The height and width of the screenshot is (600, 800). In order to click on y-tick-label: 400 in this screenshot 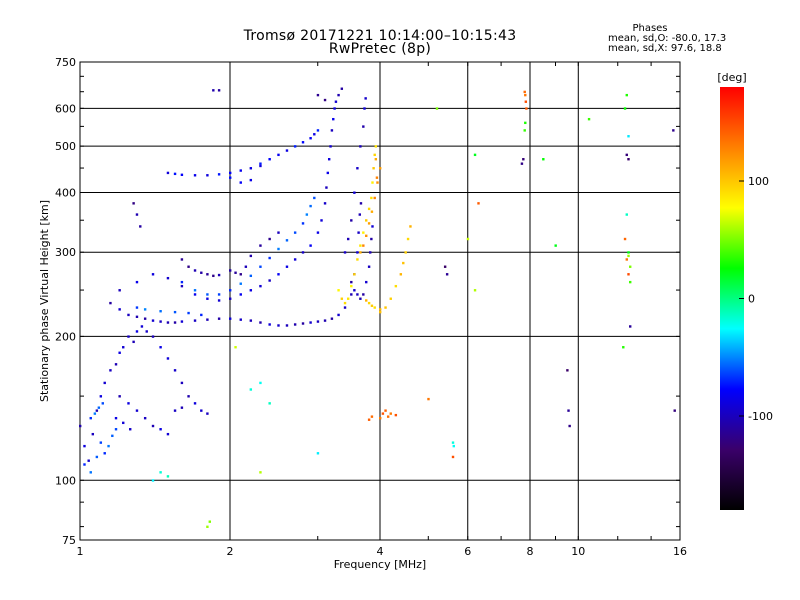, I will do `click(65, 192)`.